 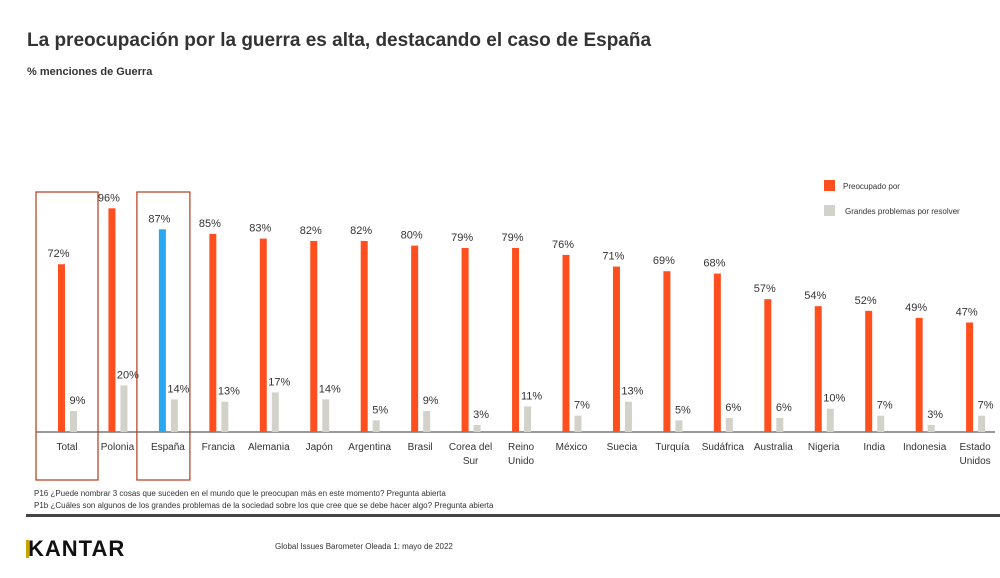 I want to click on data-label: 83%, so click(x=260, y=229).